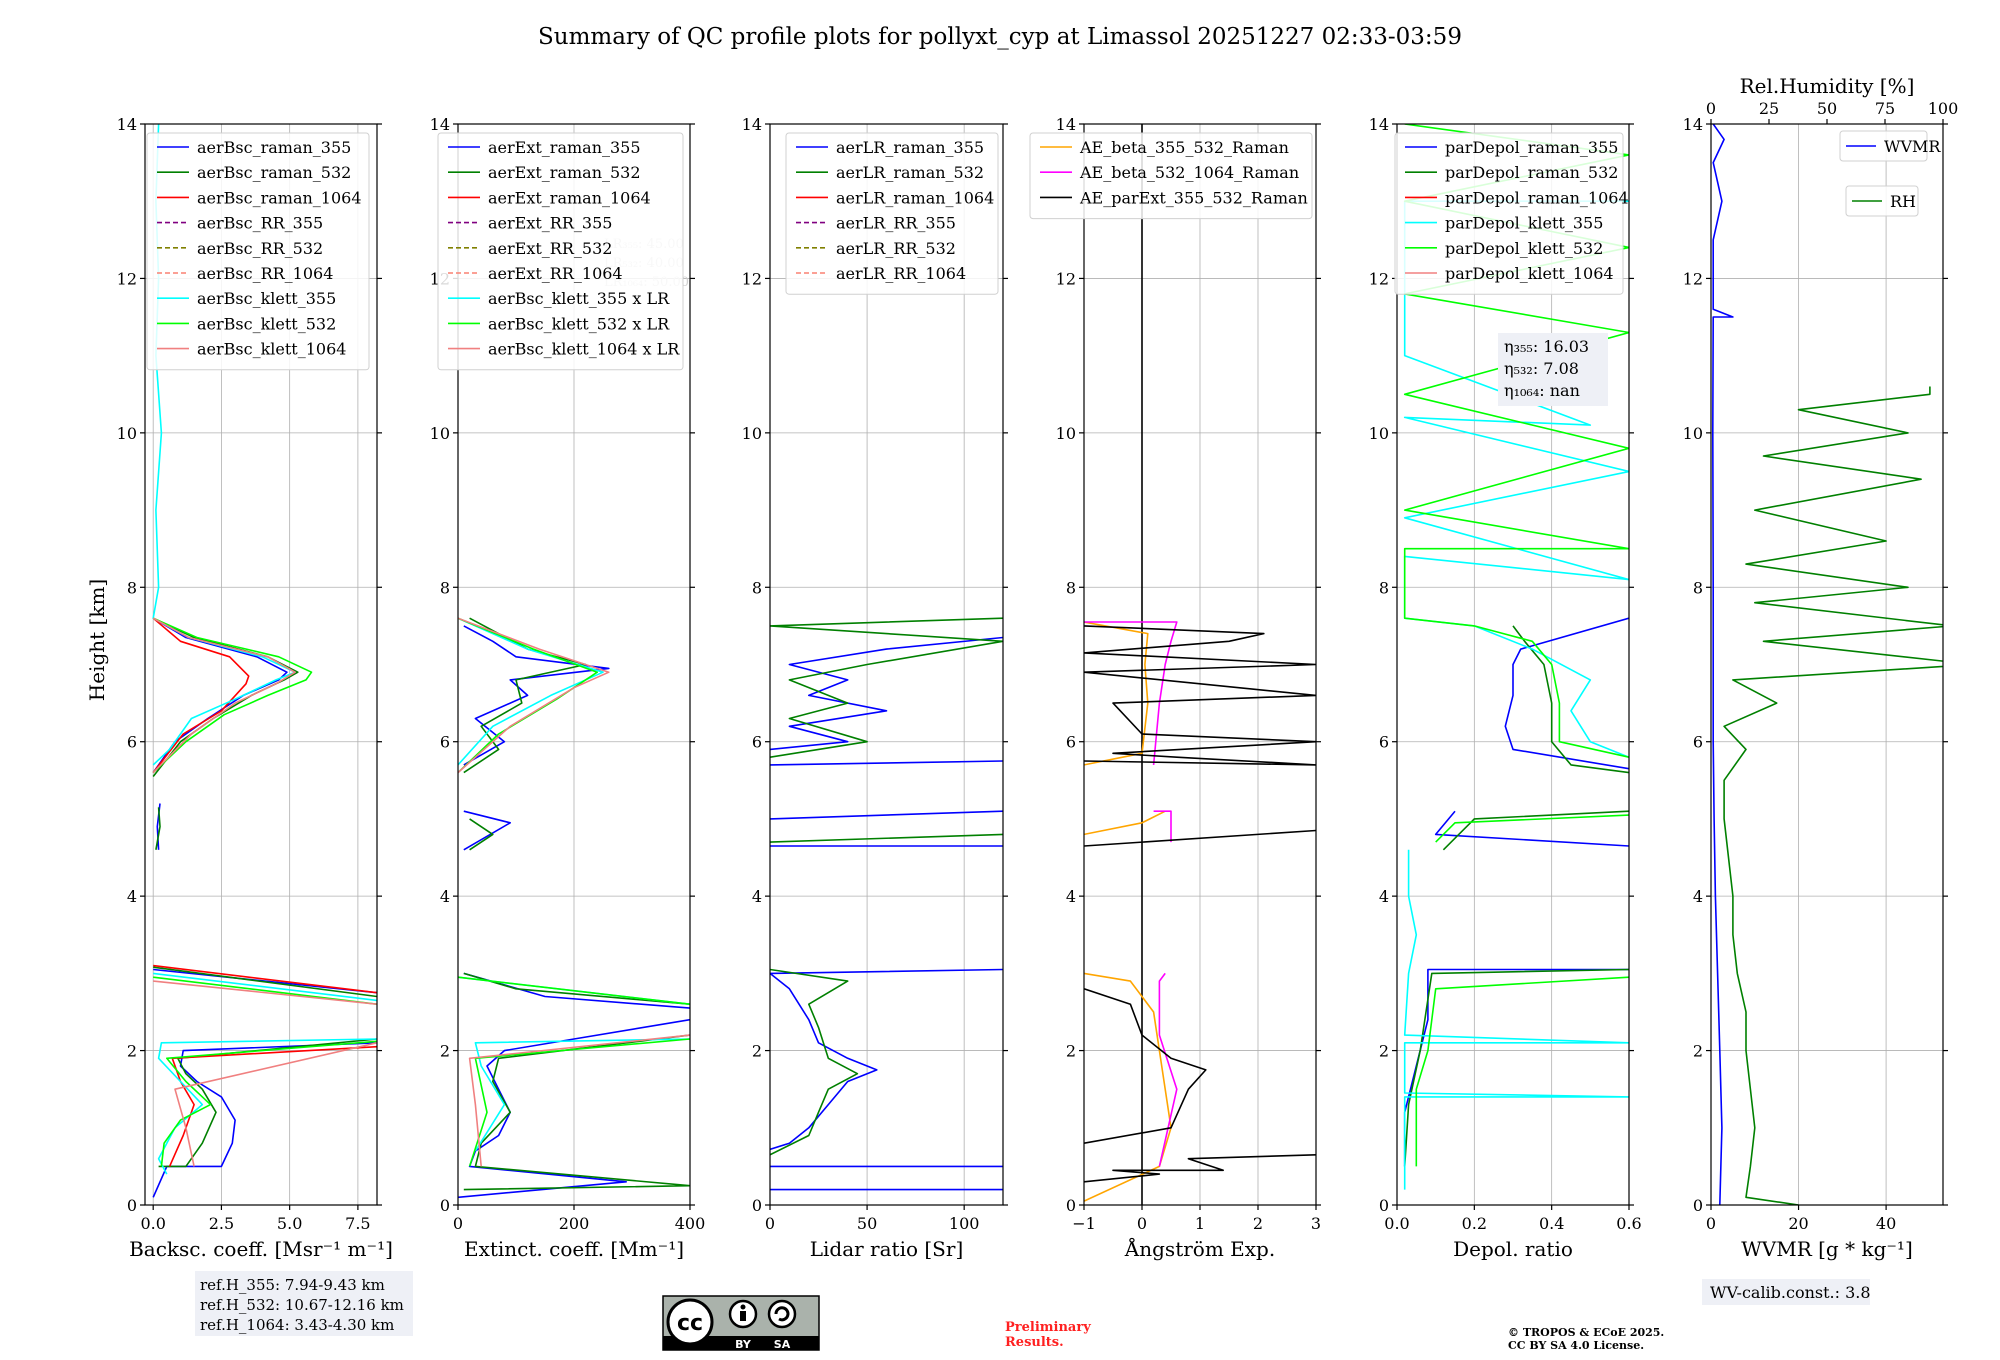  What do you see at coordinates (1882, 201) in the screenshot?
I see `legend-rh: RH` at bounding box center [1882, 201].